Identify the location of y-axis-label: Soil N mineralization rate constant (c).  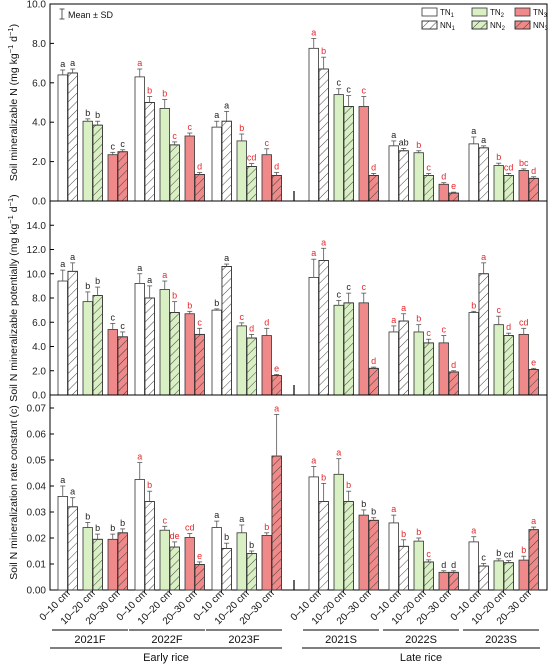
(14, 492).